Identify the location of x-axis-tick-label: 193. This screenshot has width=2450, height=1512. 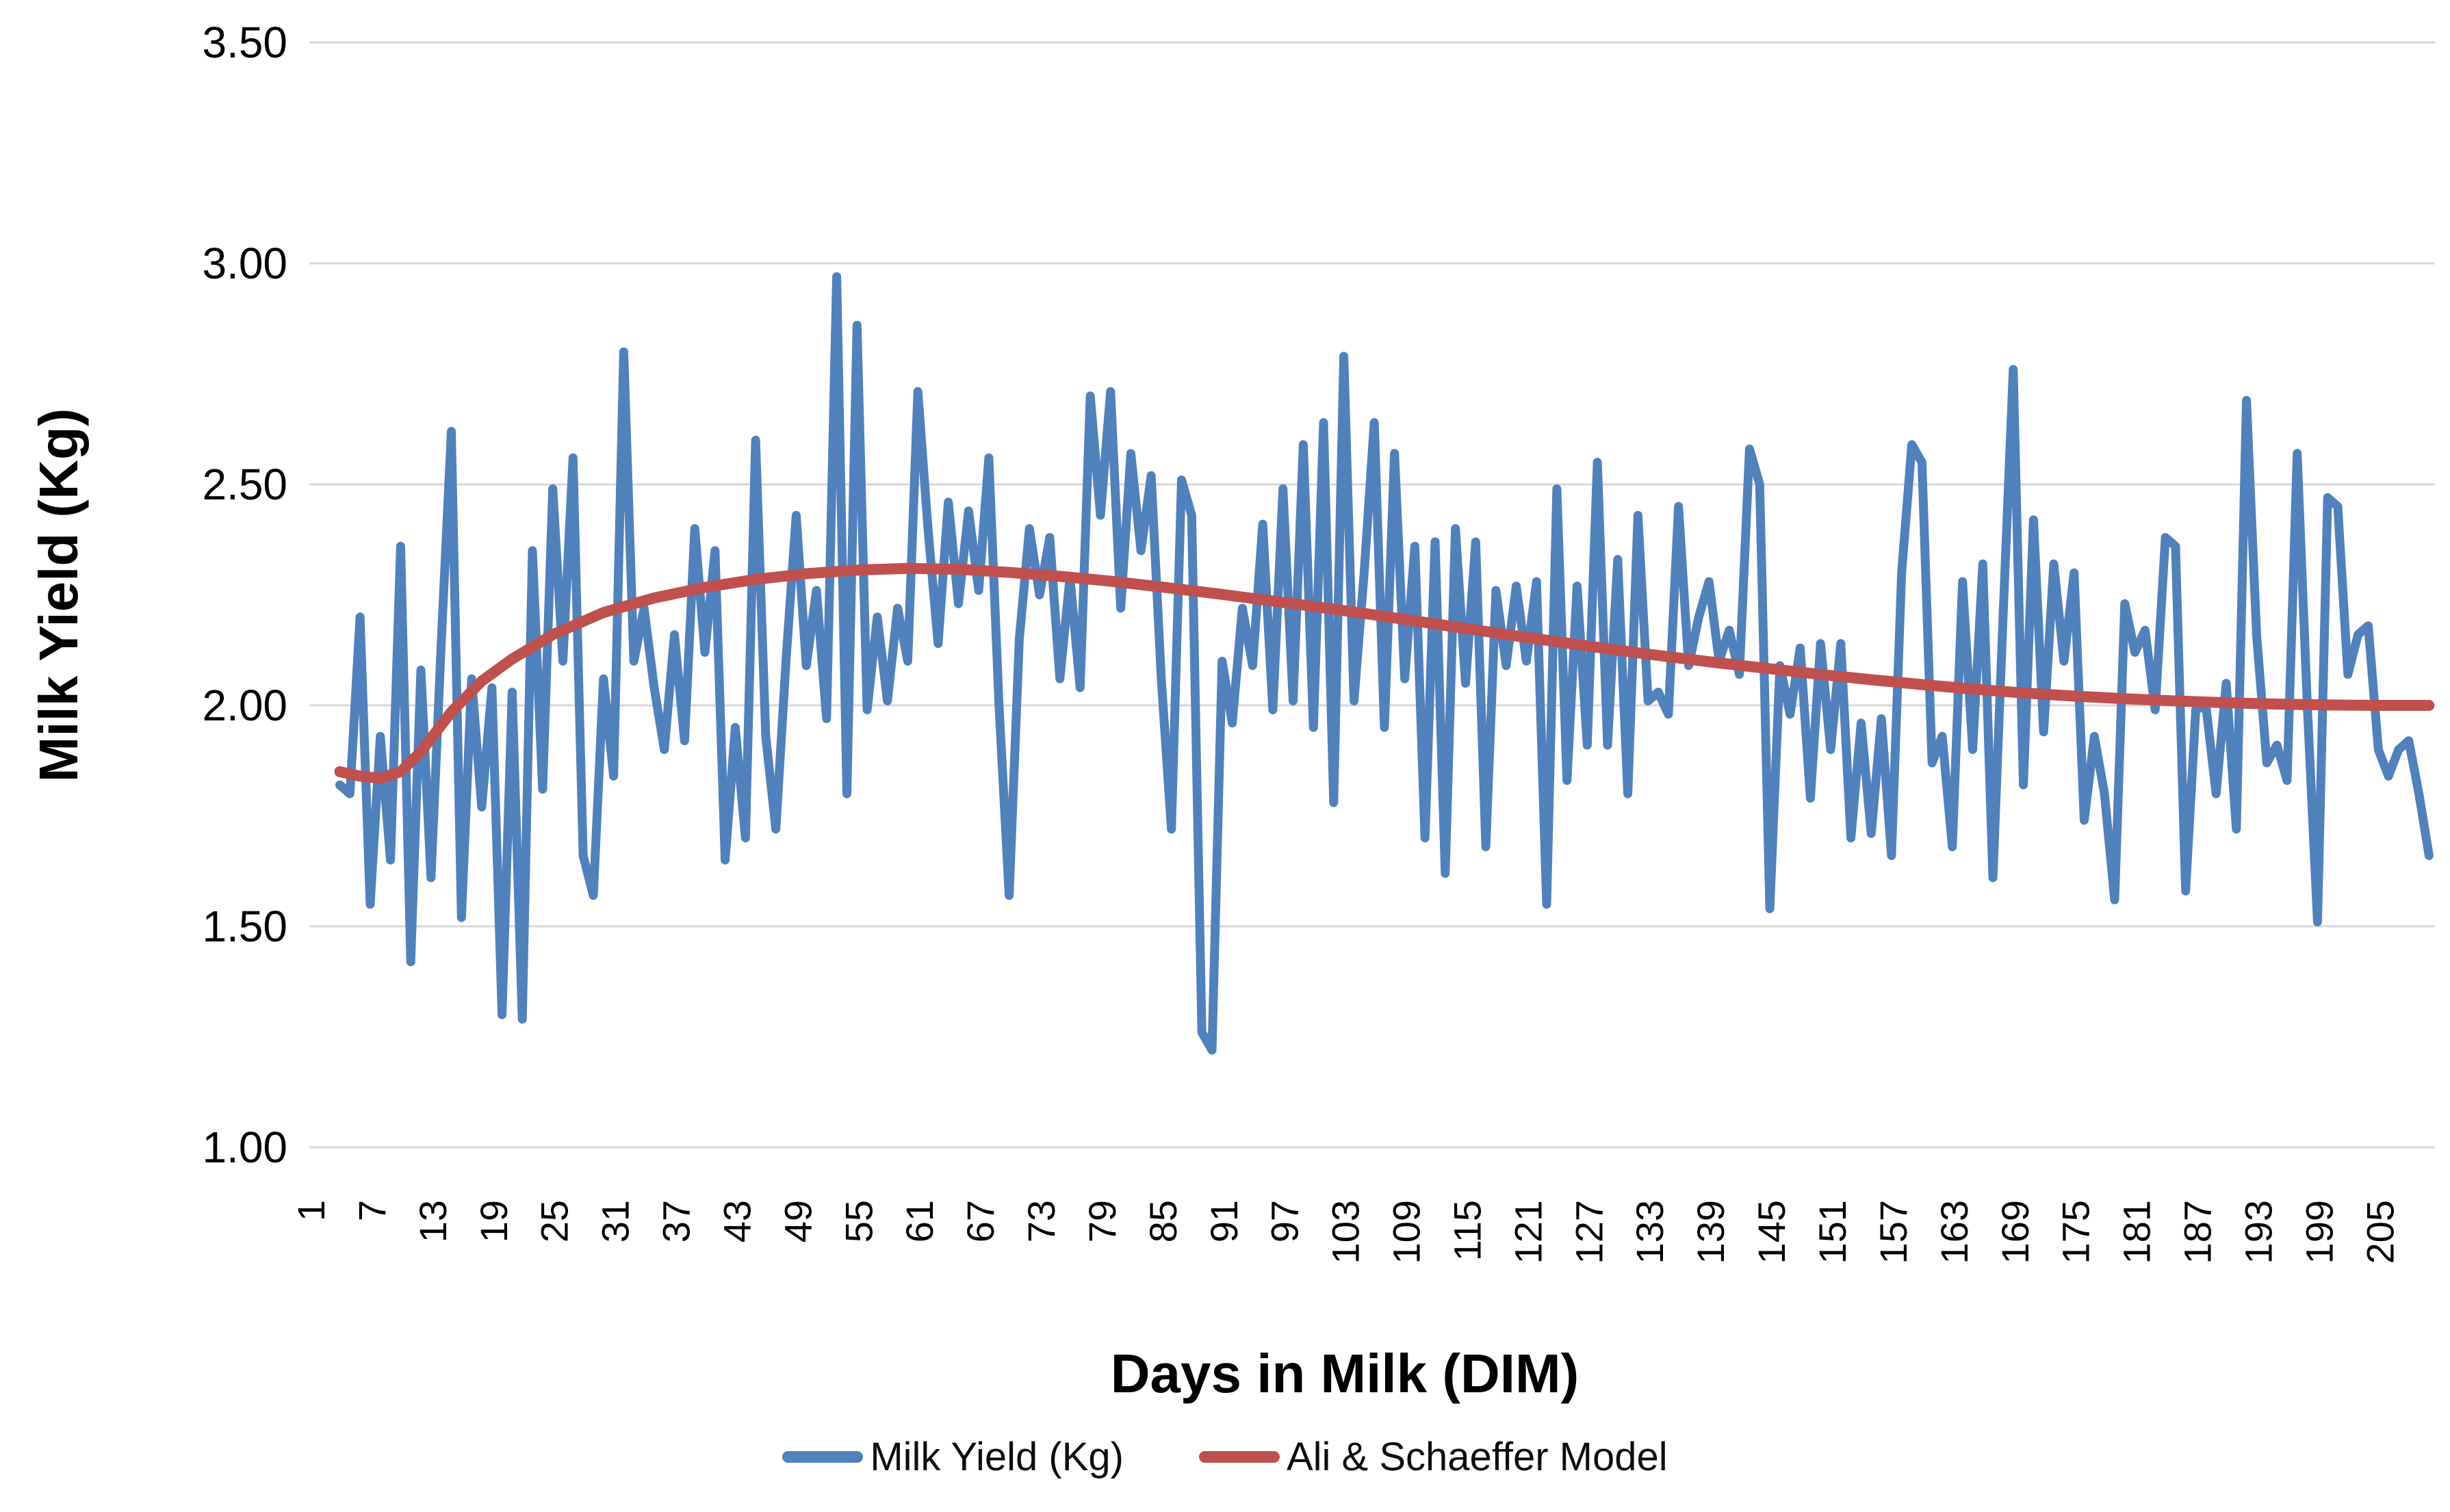
(2258, 1232).